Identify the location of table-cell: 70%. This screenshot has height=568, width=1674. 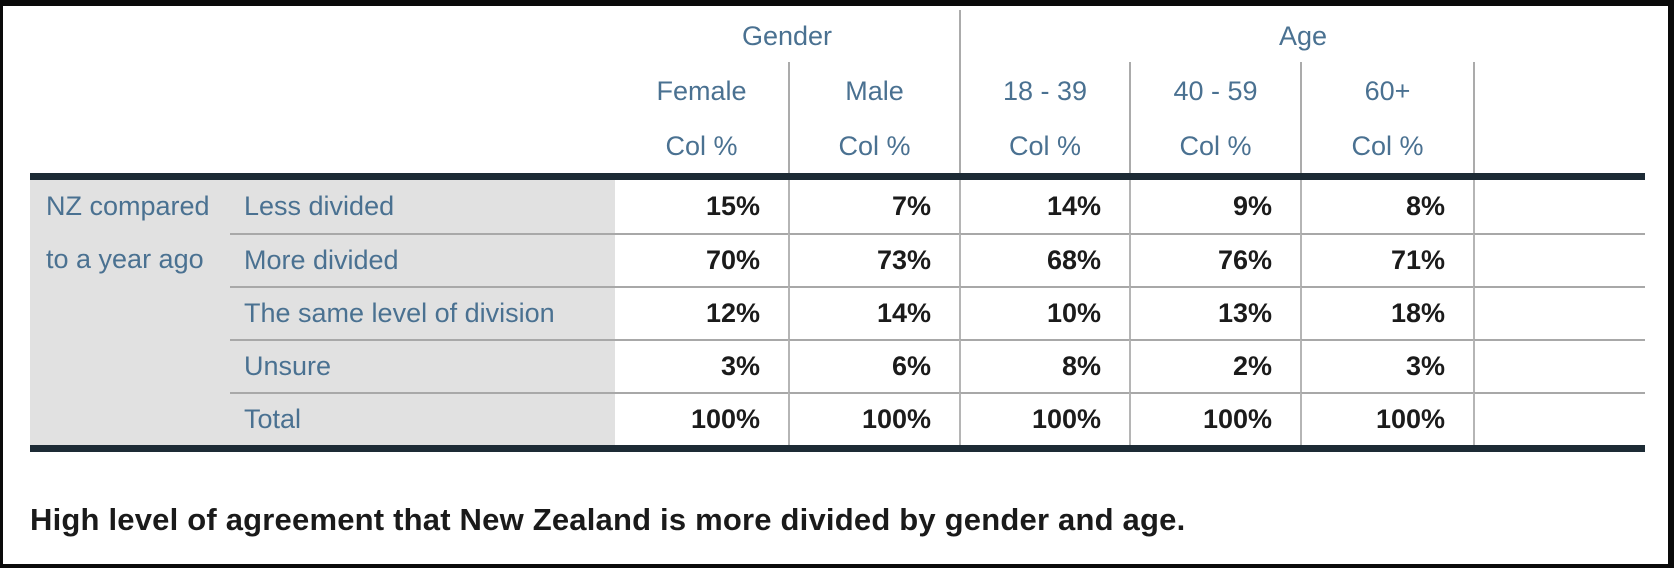
(701, 259).